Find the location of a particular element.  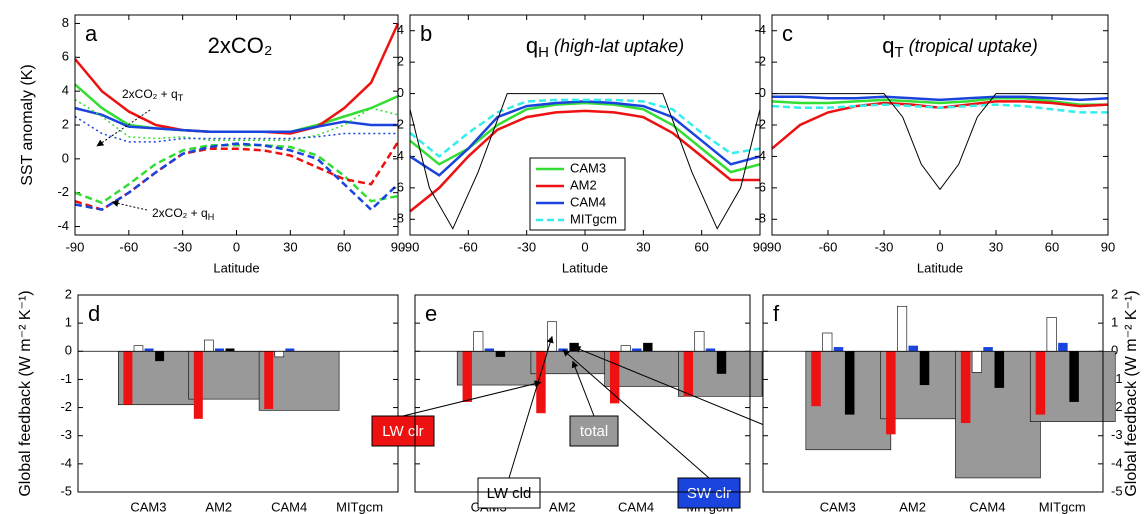

panel-label: e is located at coordinates (431, 313).